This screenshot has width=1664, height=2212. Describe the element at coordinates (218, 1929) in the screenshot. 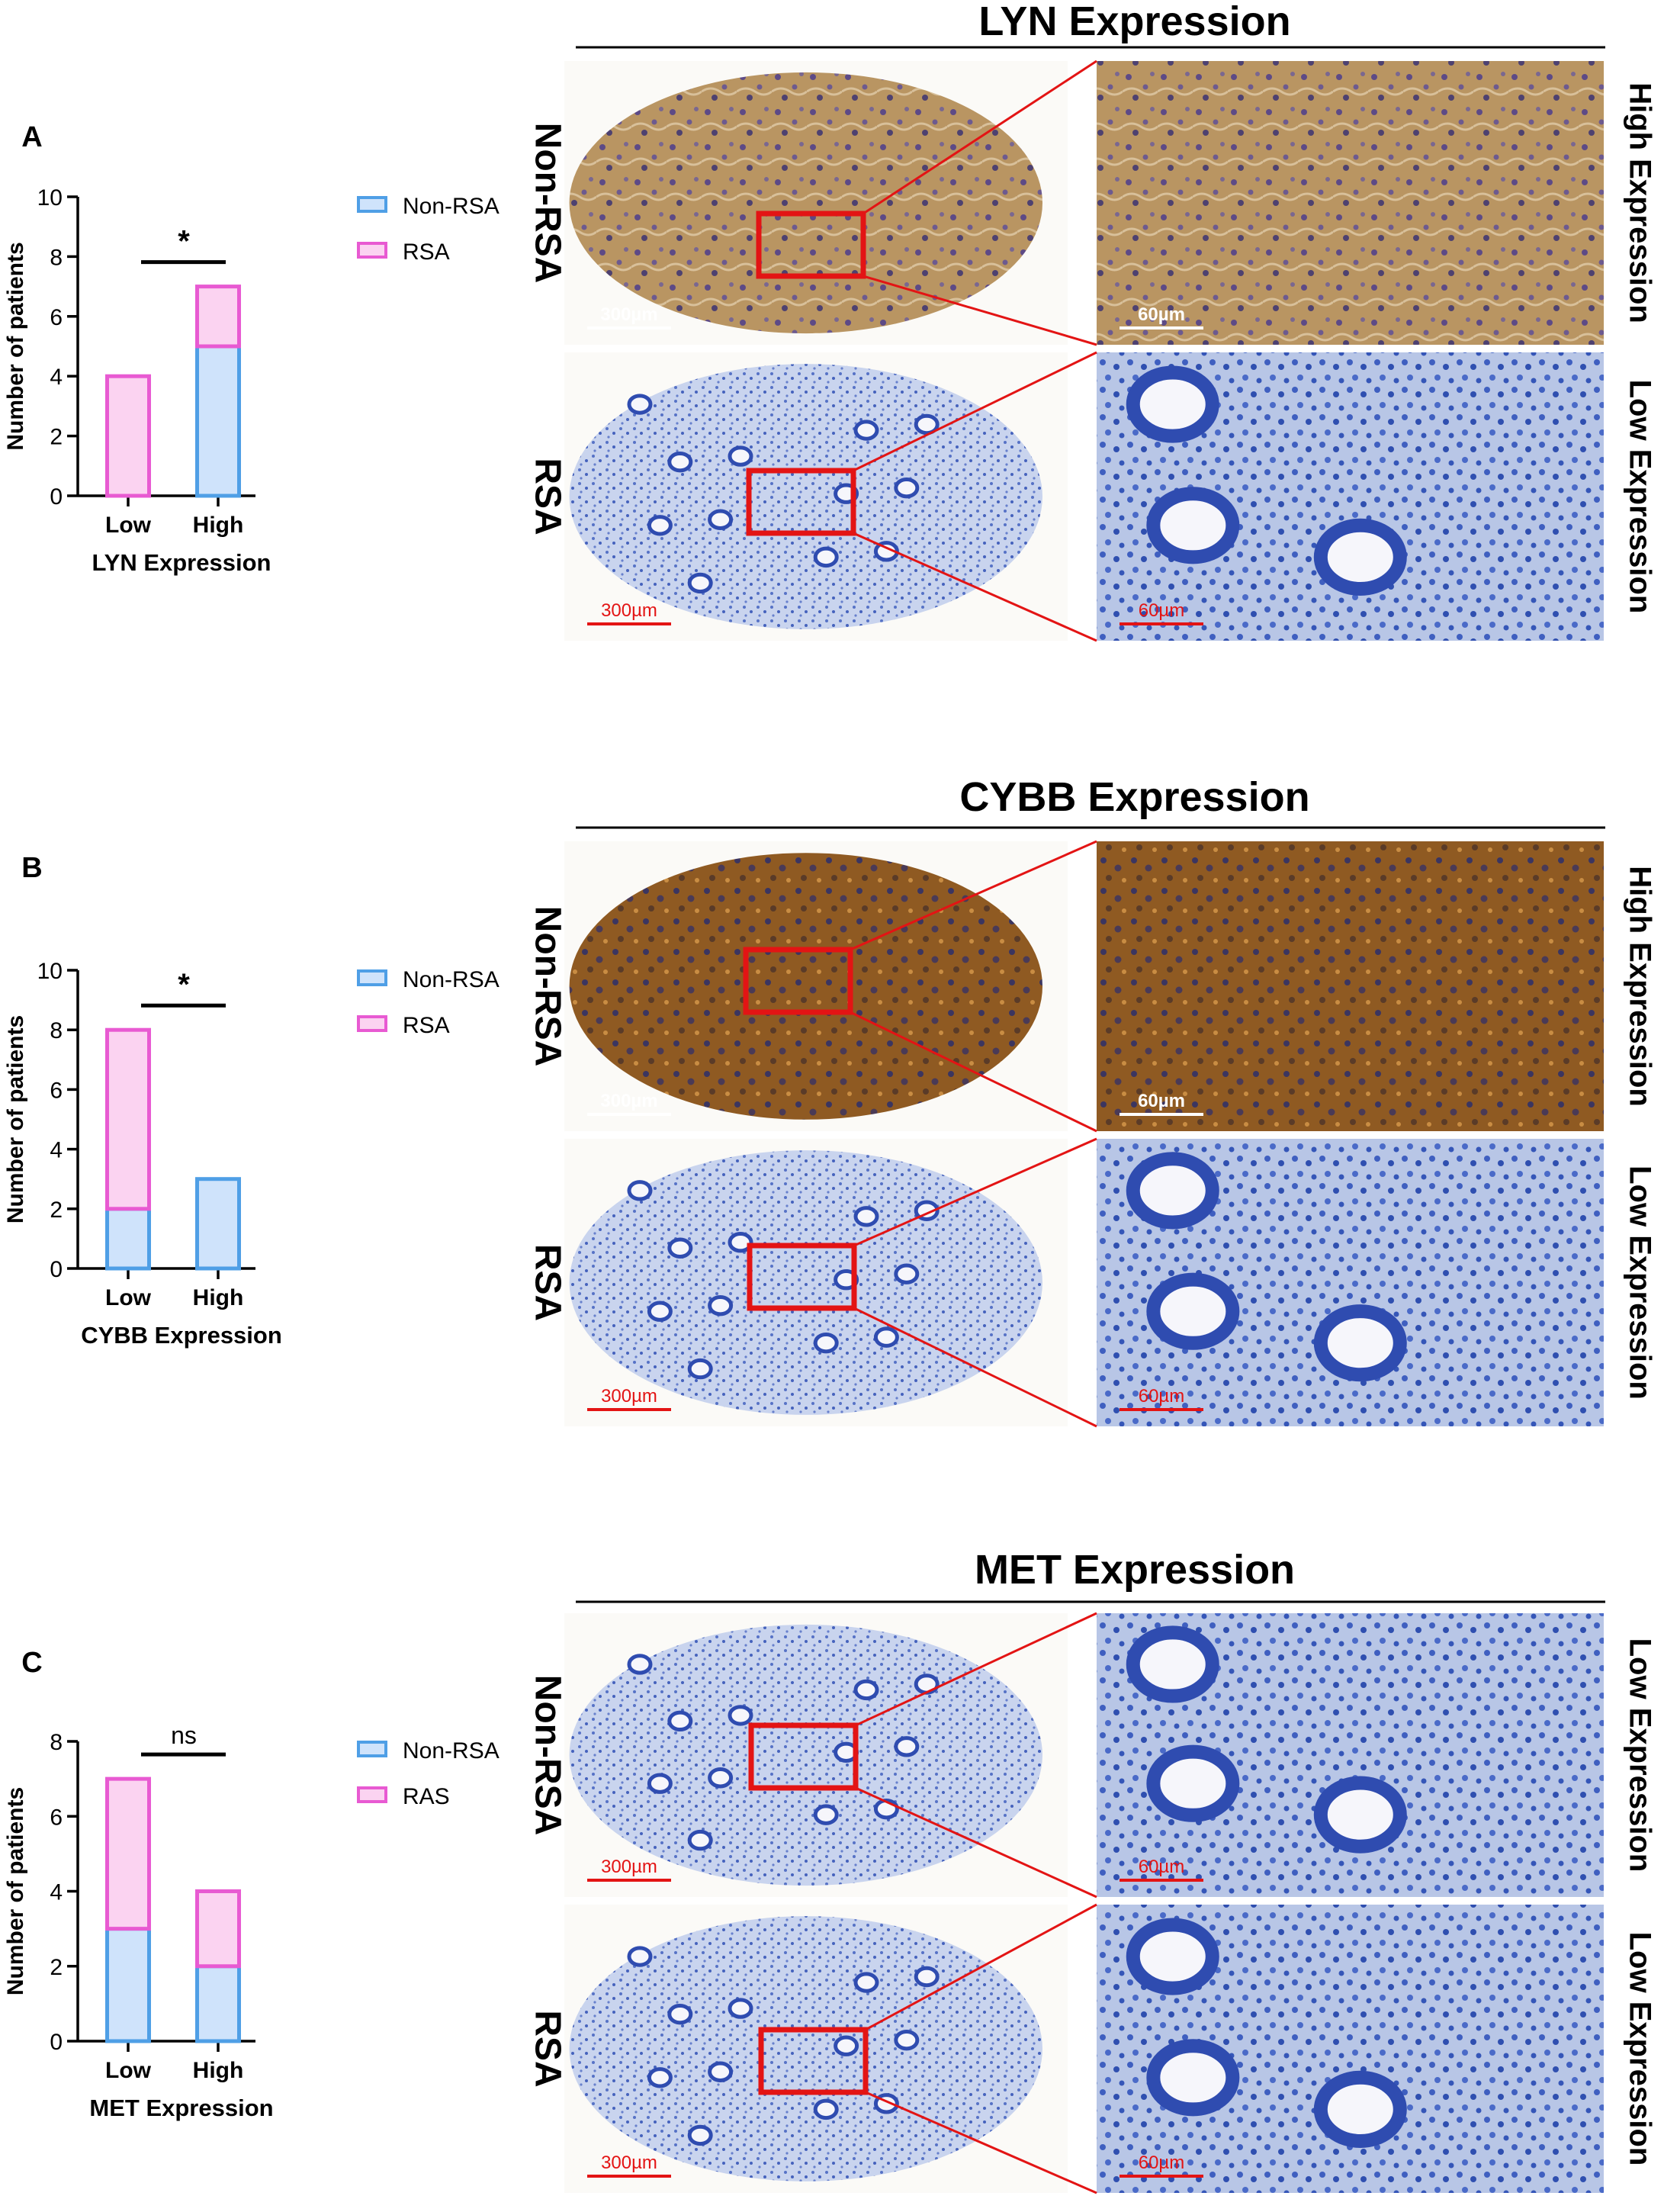

I see `bar-ras-high` at that location.